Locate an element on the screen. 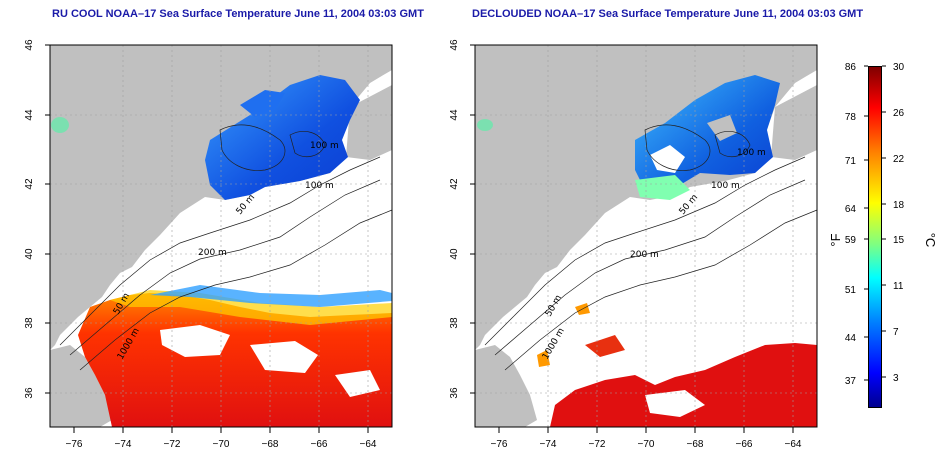  fahrenheit-tick: 78 is located at coordinates (851, 117).